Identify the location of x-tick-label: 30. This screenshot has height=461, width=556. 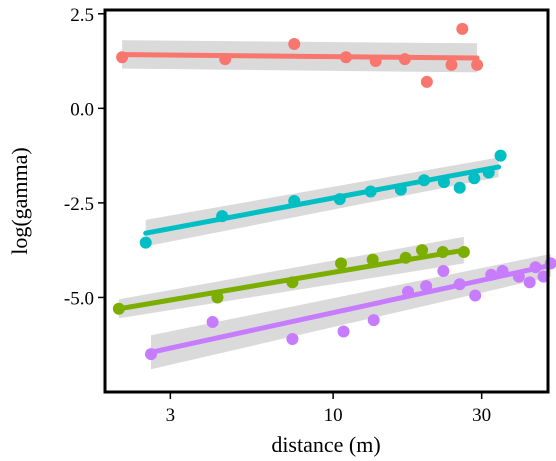
(481, 415).